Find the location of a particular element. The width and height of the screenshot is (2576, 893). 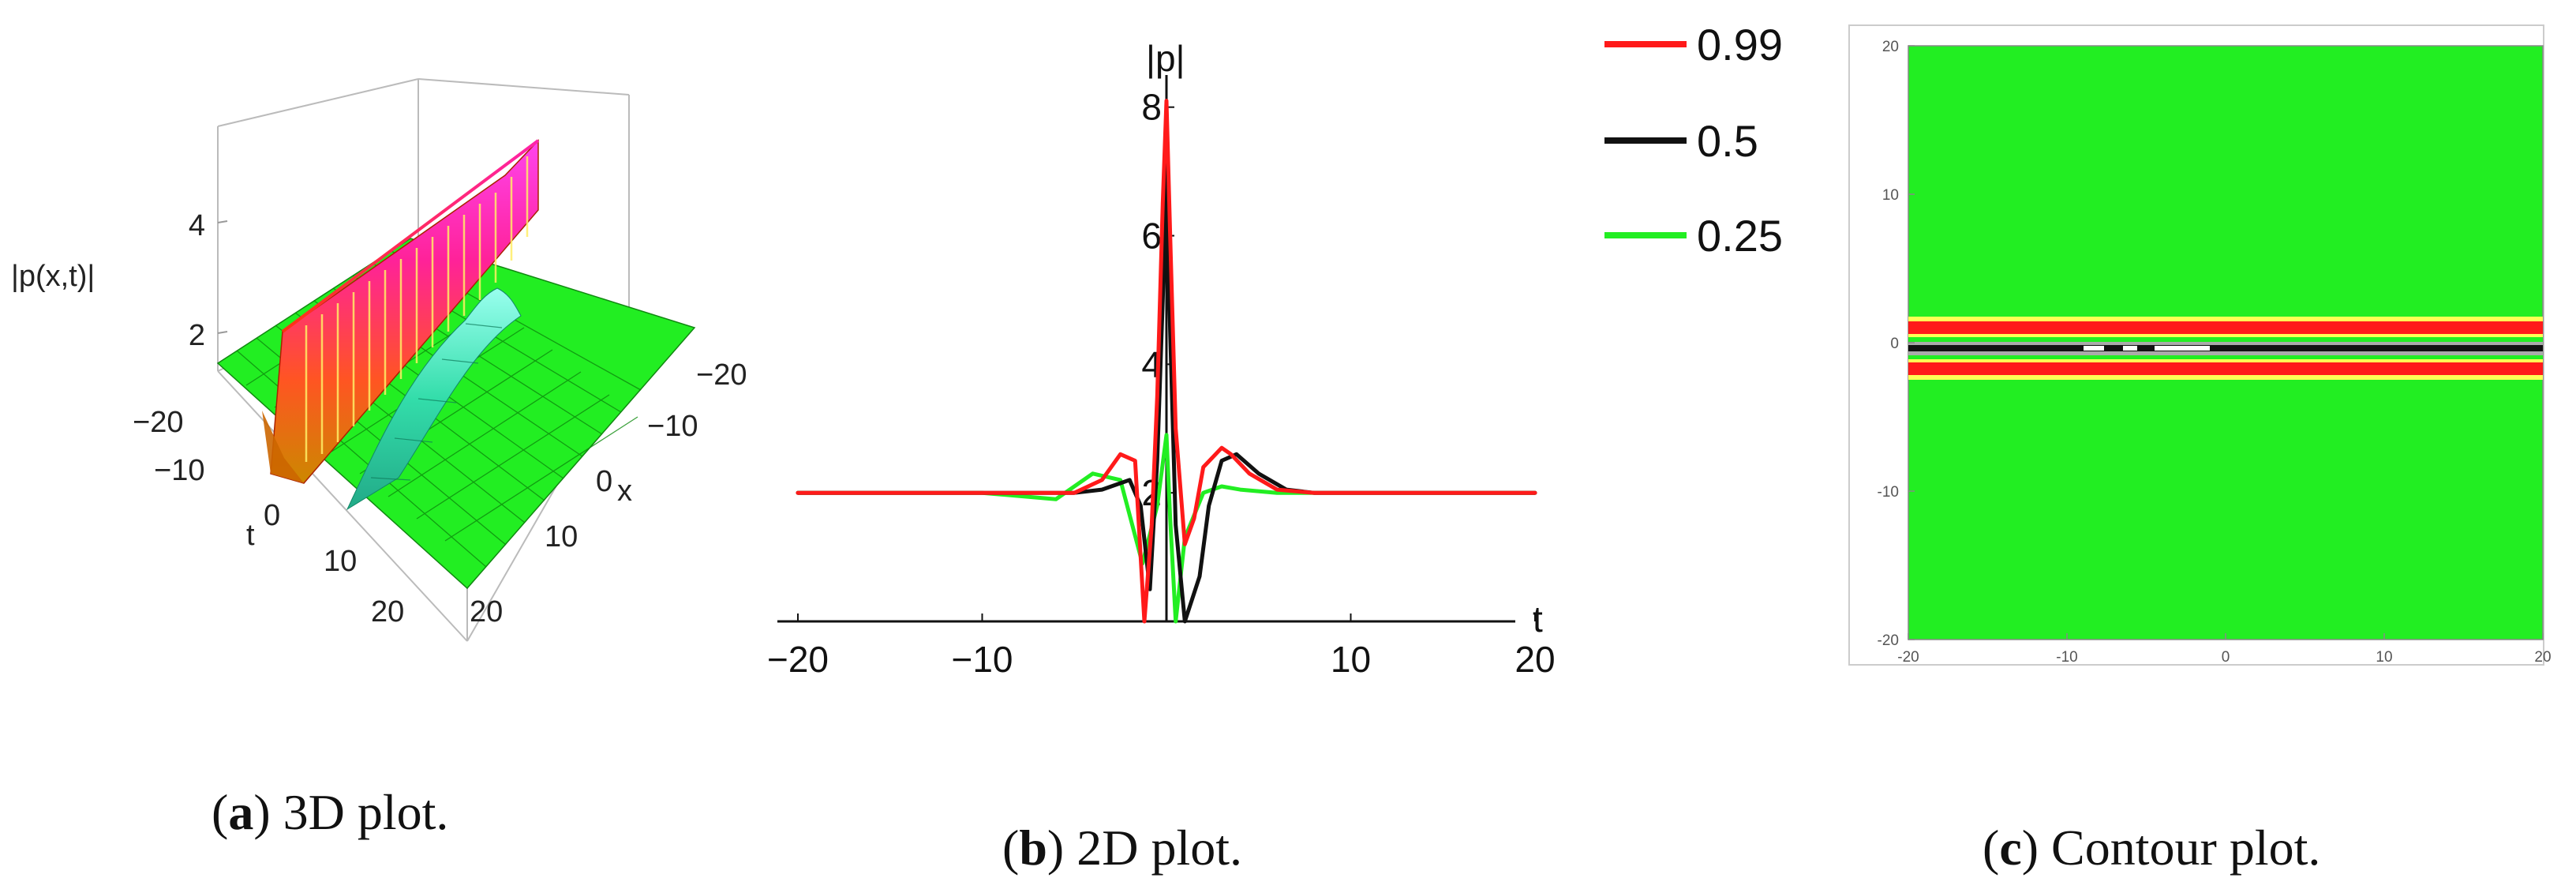

y-tick-label: 6 is located at coordinates (1151, 236).